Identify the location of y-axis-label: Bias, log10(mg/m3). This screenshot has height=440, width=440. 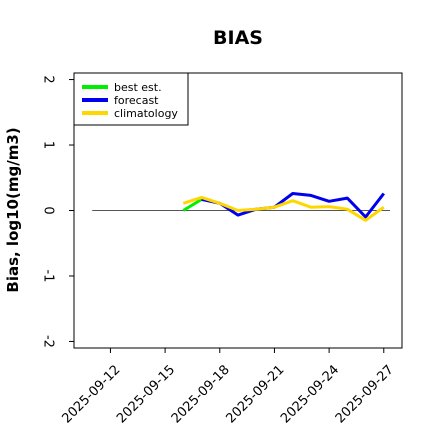
(13, 209).